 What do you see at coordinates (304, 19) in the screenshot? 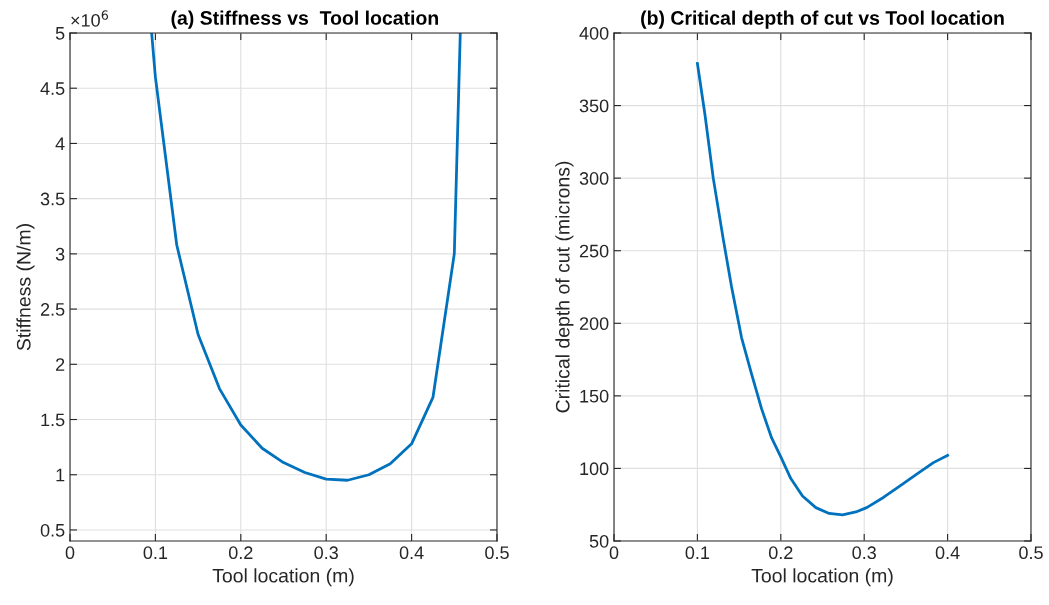
I see `chart-title: (a) Stiffness vs Tool location` at bounding box center [304, 19].